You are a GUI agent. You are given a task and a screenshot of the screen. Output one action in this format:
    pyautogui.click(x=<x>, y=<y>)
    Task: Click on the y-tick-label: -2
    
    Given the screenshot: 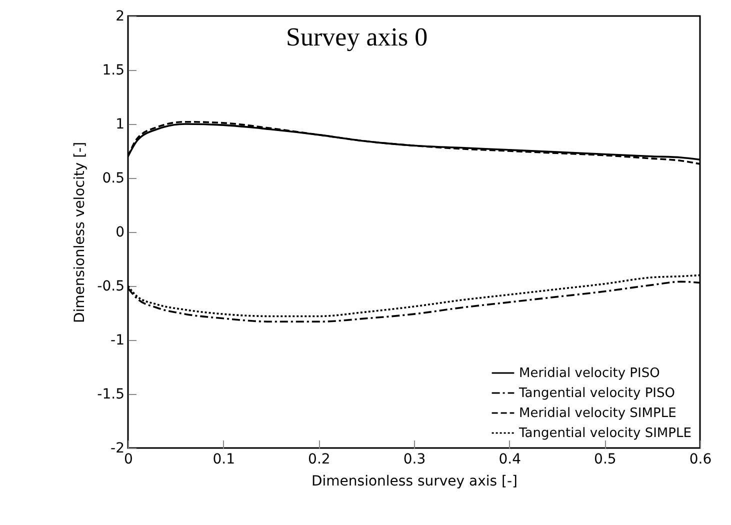 What is the action you would take?
    pyautogui.click(x=117, y=448)
    